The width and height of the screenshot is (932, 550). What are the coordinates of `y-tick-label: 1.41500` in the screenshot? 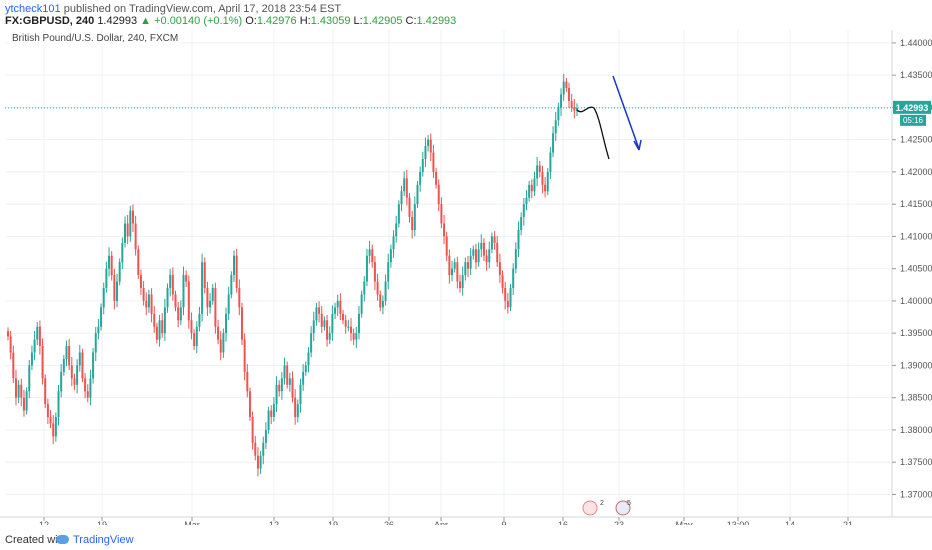 It's located at (916, 204).